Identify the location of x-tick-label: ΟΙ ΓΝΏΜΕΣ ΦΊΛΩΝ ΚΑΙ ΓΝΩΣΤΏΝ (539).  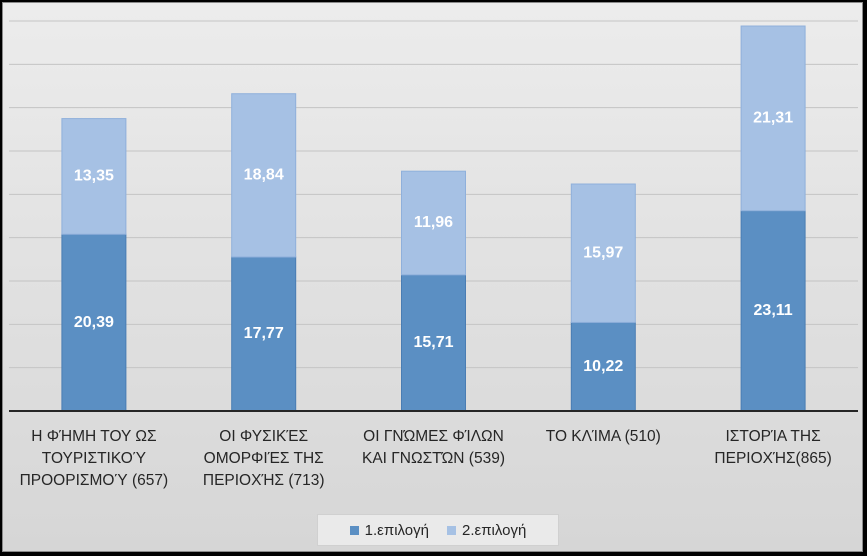
(433, 447).